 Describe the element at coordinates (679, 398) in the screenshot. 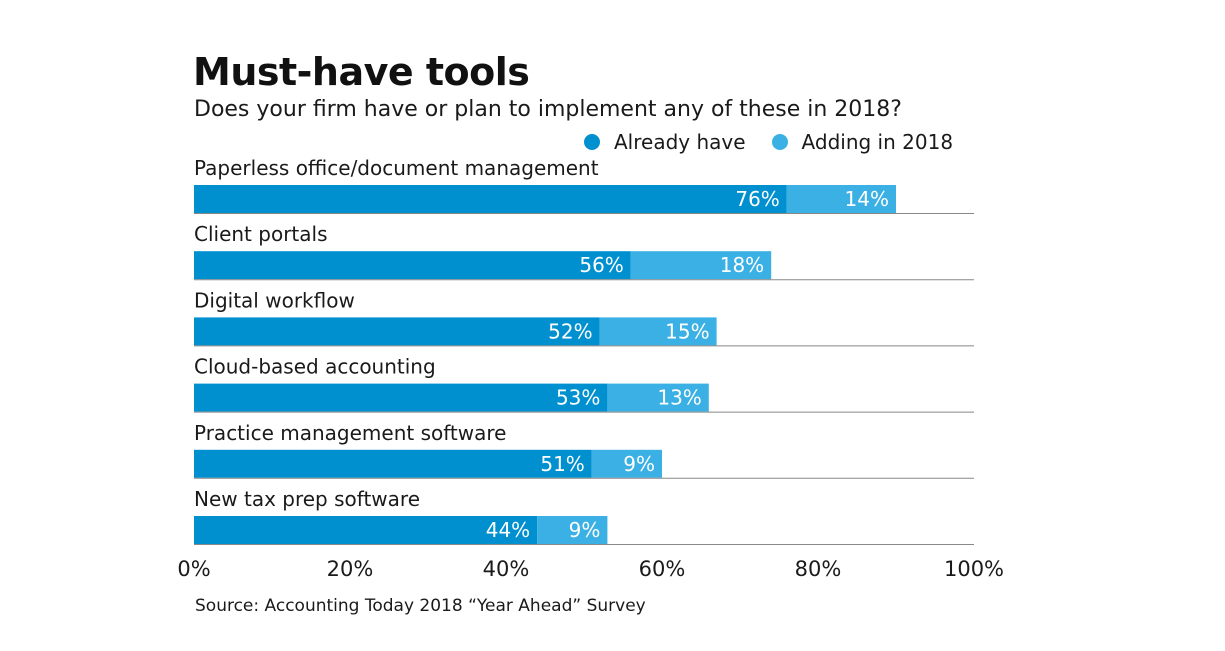

I see `bar-value-label: 13%` at that location.